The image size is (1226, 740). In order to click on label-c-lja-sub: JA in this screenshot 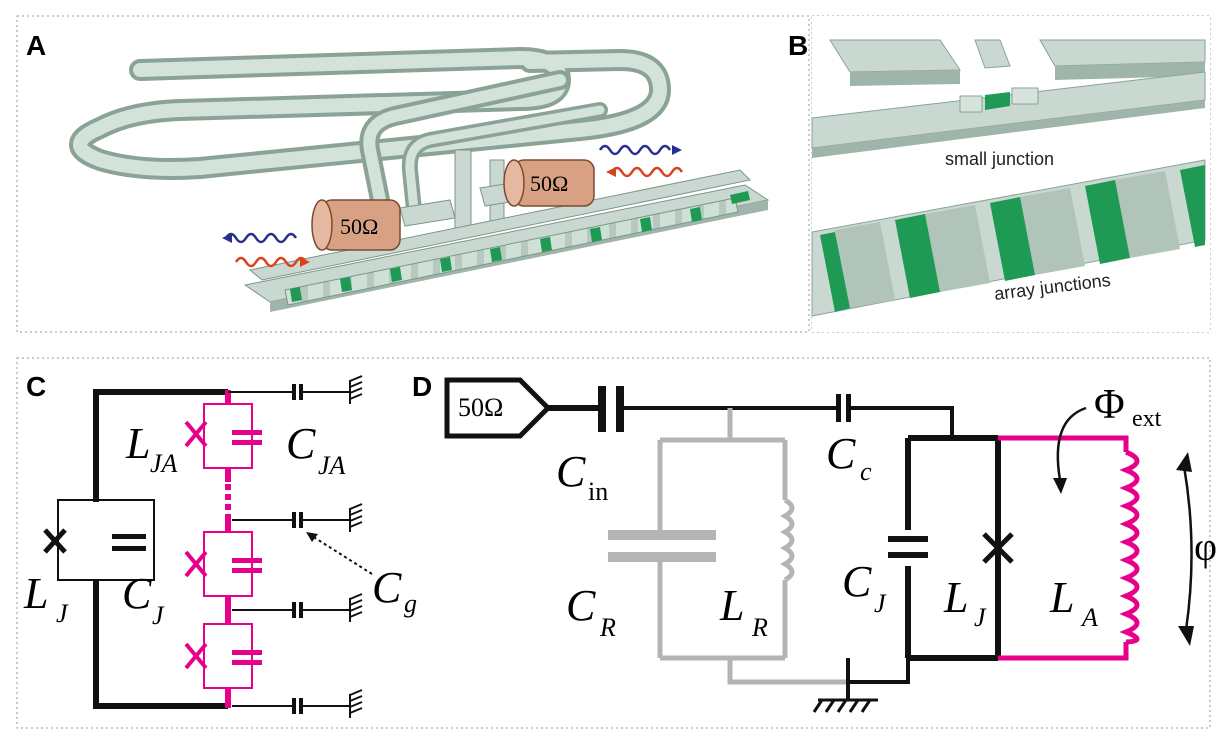, I will do `click(164, 463)`.